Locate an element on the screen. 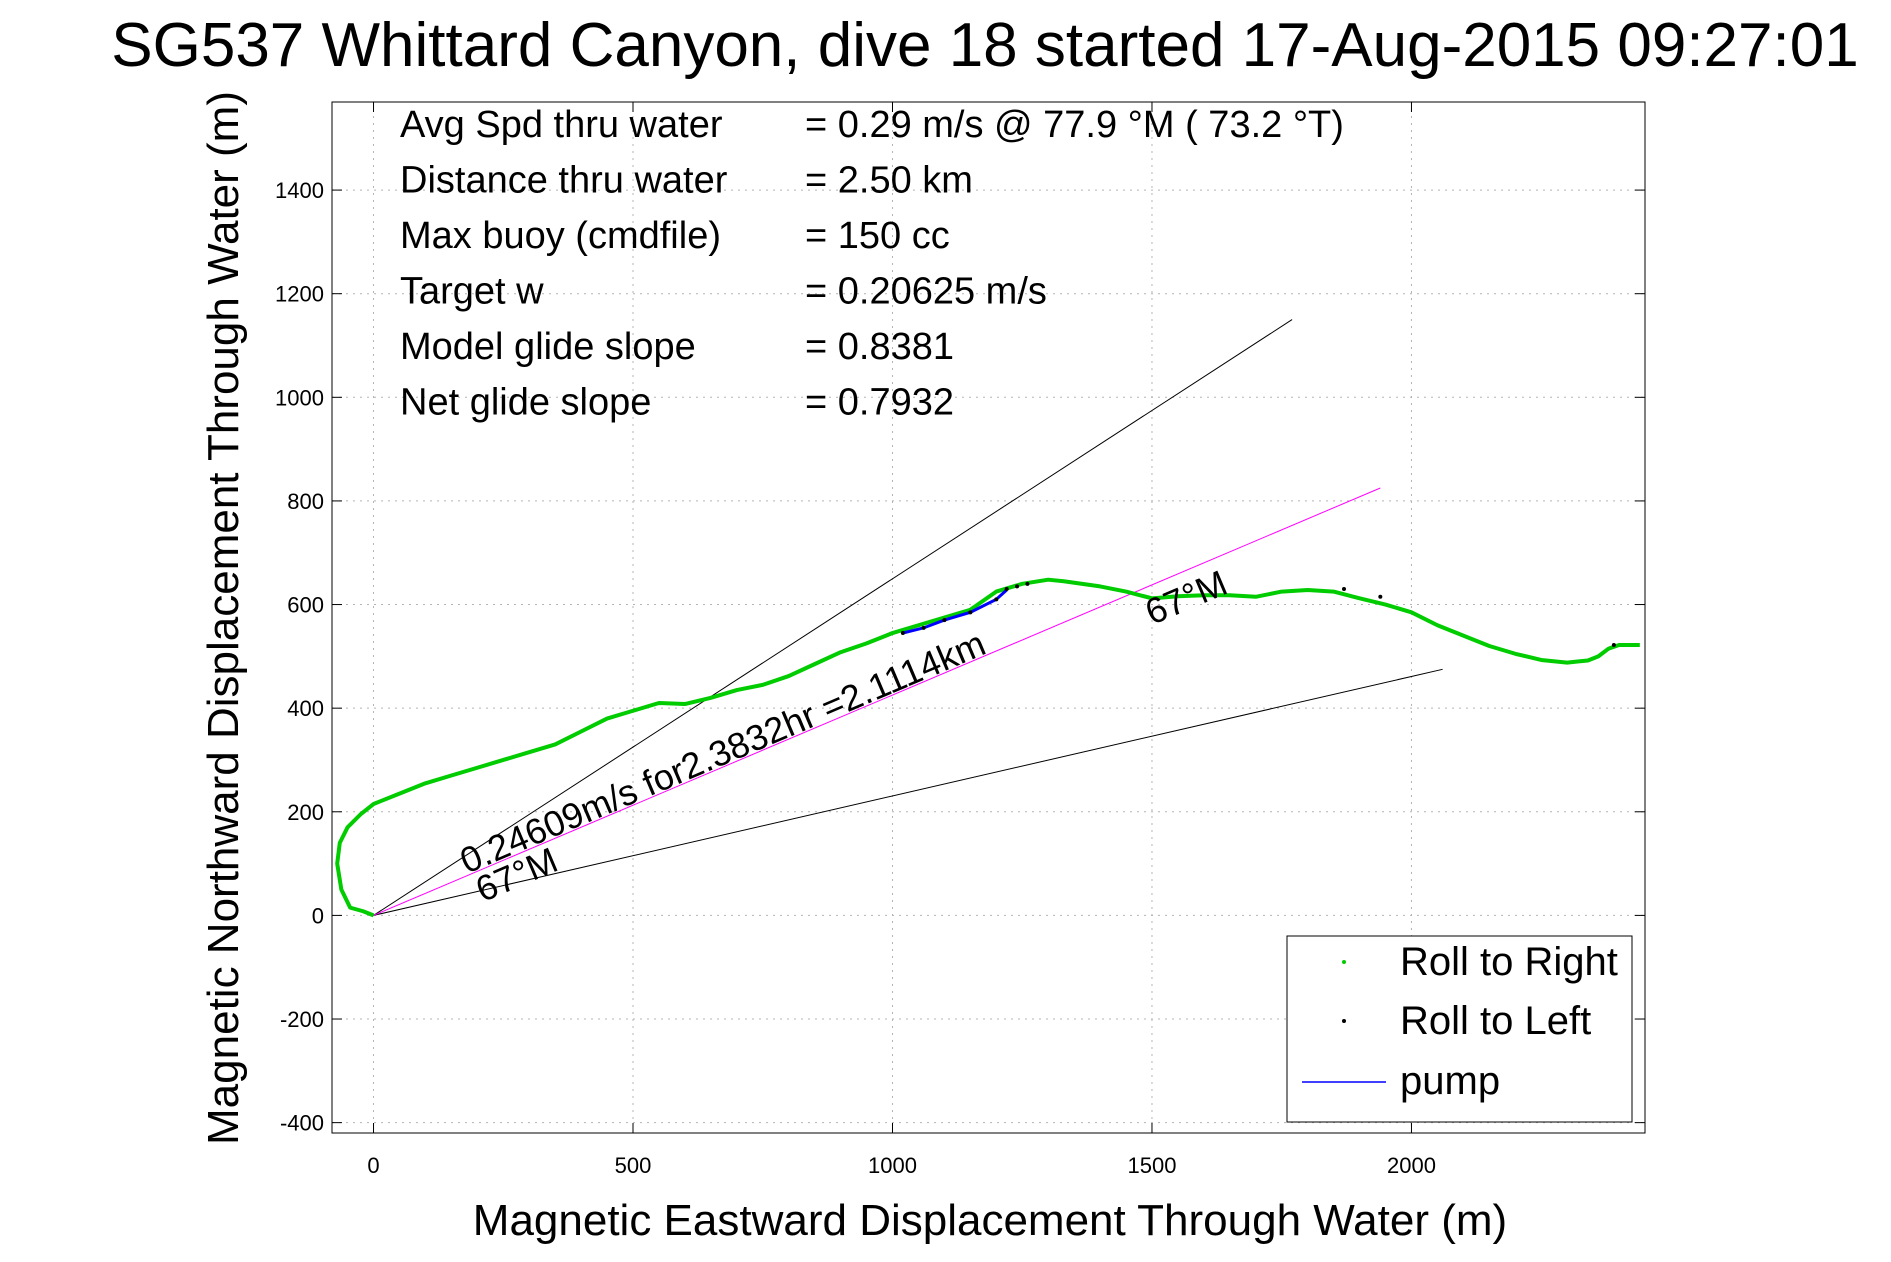 The image size is (1891, 1262). x-tick-label: 1000 is located at coordinates (892, 1165).